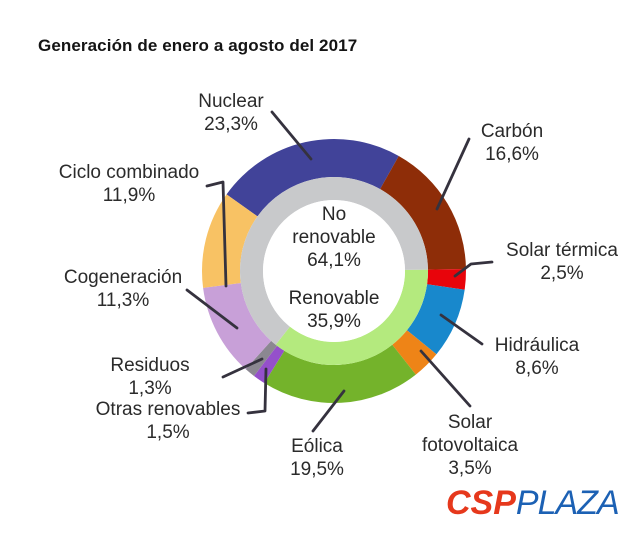  I want to click on leader-line-solar-termica, so click(473, 269).